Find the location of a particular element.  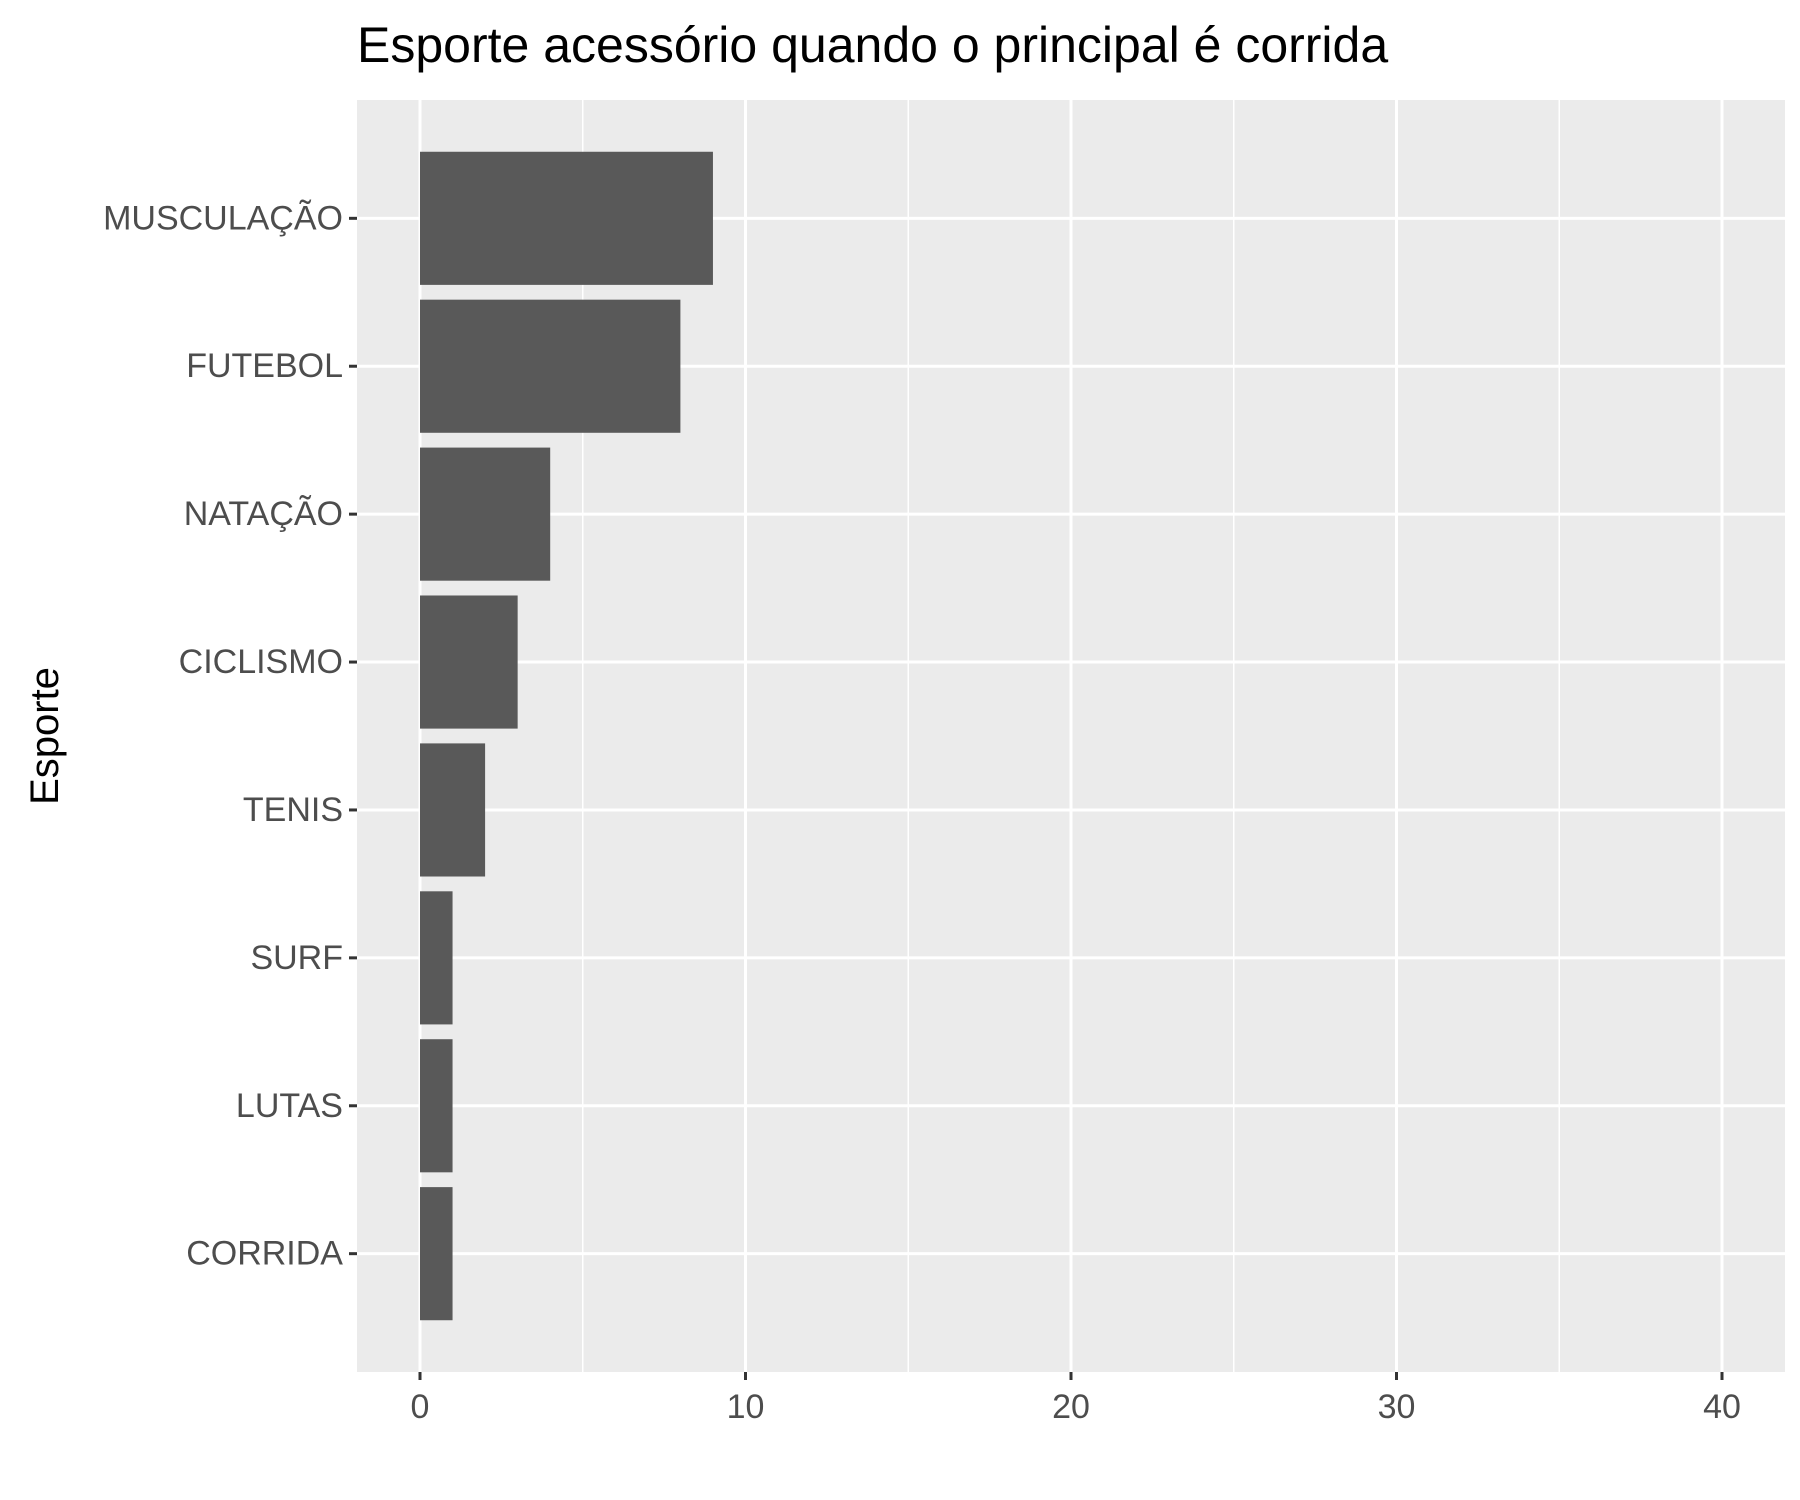

y-axis-title: Esporte is located at coordinates (45, 736).